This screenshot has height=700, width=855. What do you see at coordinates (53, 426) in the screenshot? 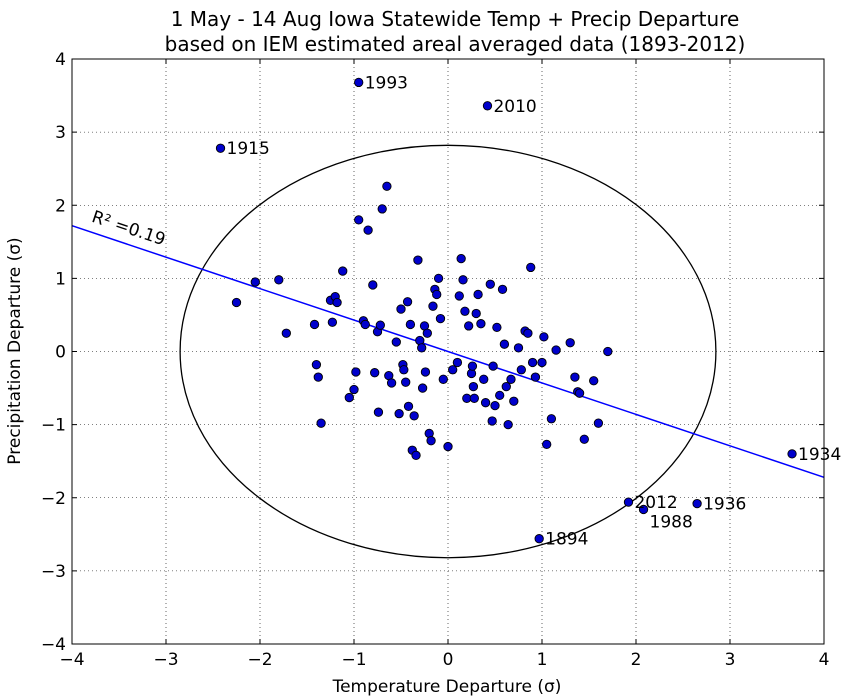
I see `y-tick-label: −1` at bounding box center [53, 426].